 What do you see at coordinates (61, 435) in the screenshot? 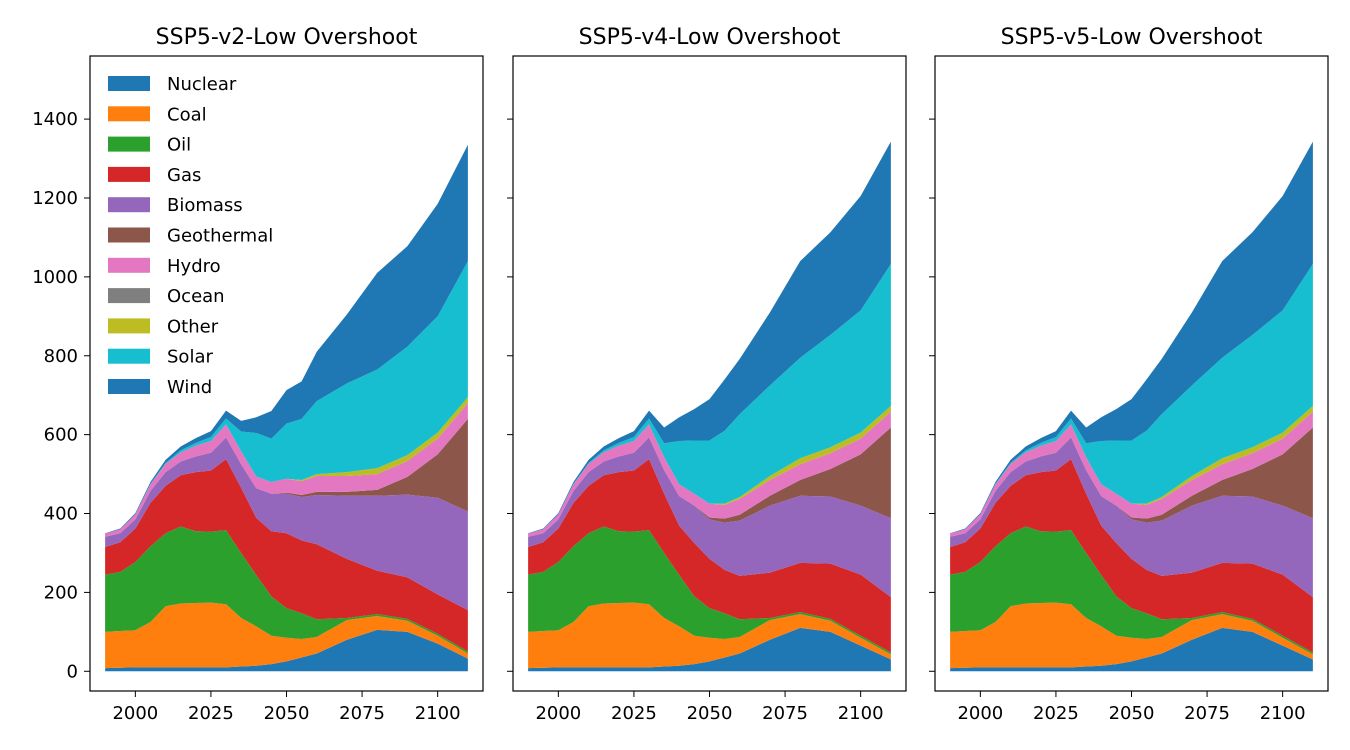
I see `y-tick-label: 600` at bounding box center [61, 435].